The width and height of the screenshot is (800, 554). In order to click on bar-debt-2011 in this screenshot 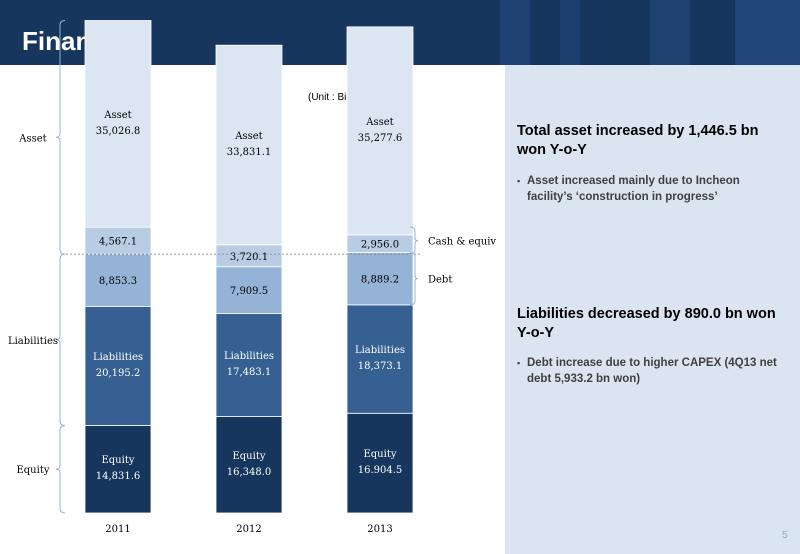, I will do `click(118, 280)`.